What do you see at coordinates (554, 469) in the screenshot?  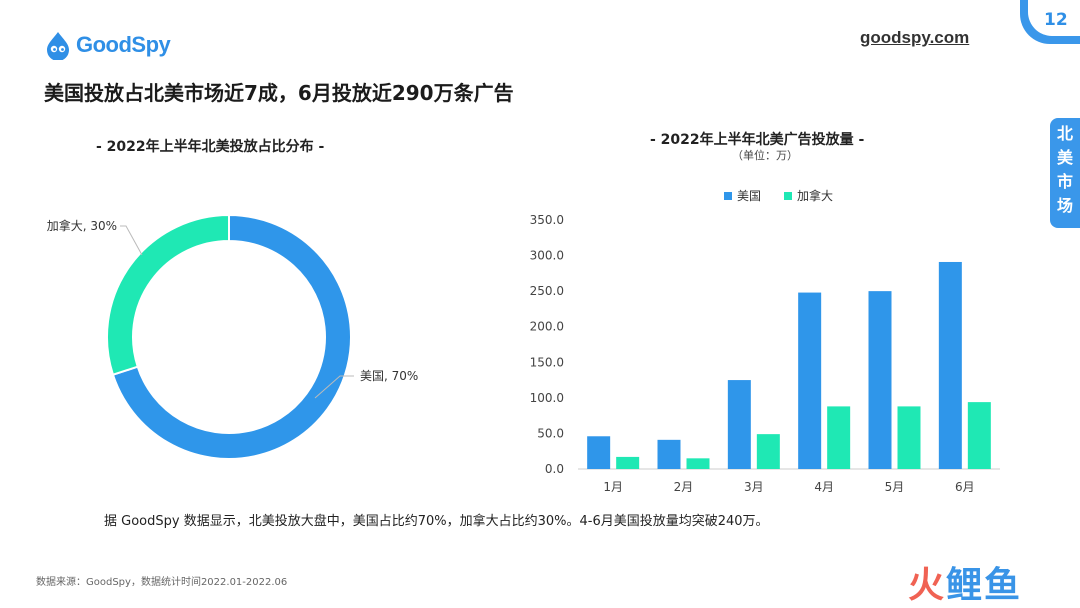 I see `y-tick-label: 0.0` at bounding box center [554, 469].